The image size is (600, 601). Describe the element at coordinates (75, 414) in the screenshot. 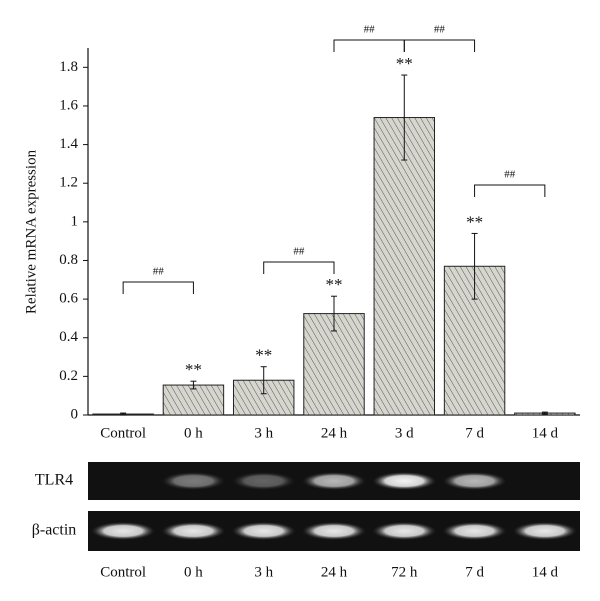

I see `y-tick-label: 0` at that location.